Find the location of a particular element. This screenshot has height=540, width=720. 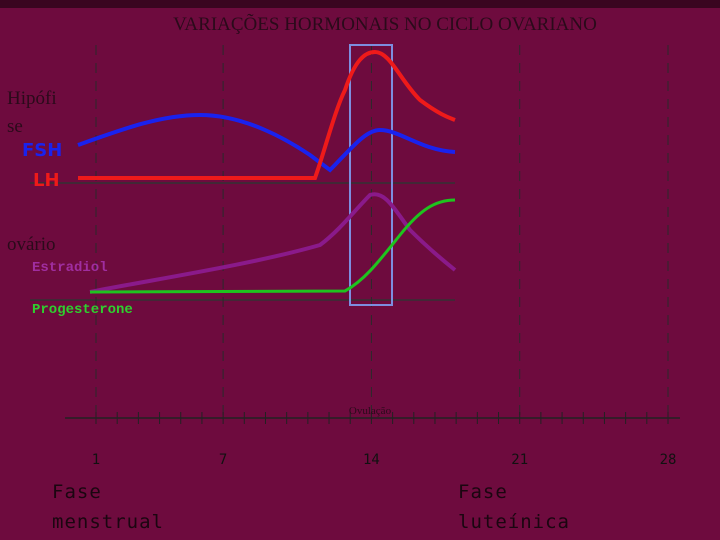

pituitary-label: se is located at coordinates (15, 126).